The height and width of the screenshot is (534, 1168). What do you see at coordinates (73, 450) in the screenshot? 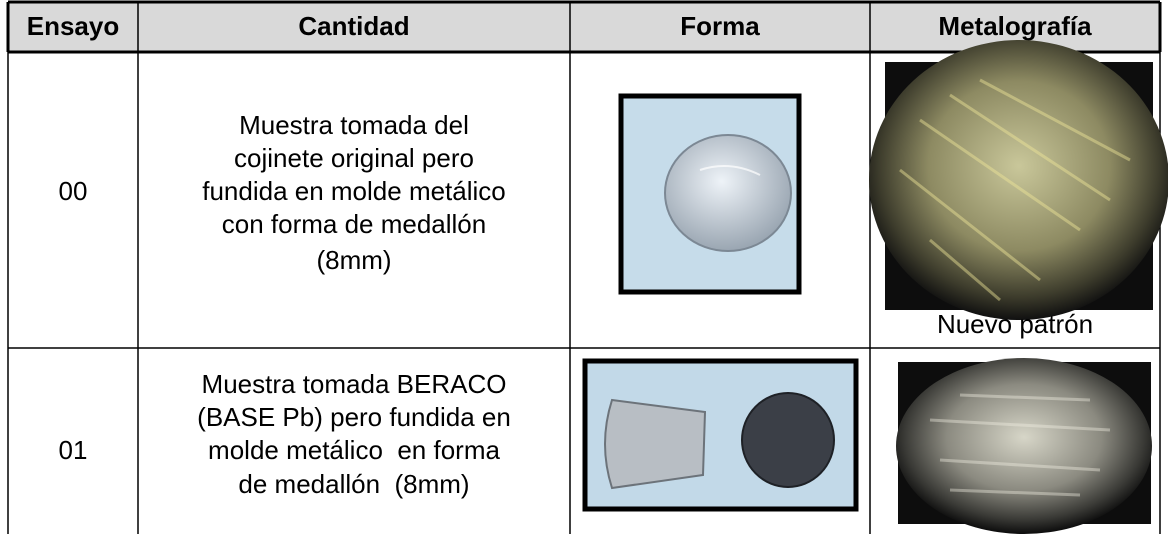
I see `ensayo-cell: 01` at bounding box center [73, 450].